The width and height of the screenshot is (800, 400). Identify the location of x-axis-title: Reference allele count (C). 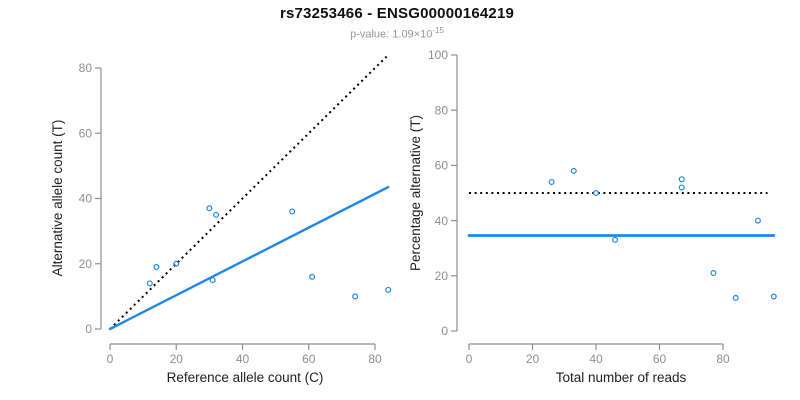
(245, 377).